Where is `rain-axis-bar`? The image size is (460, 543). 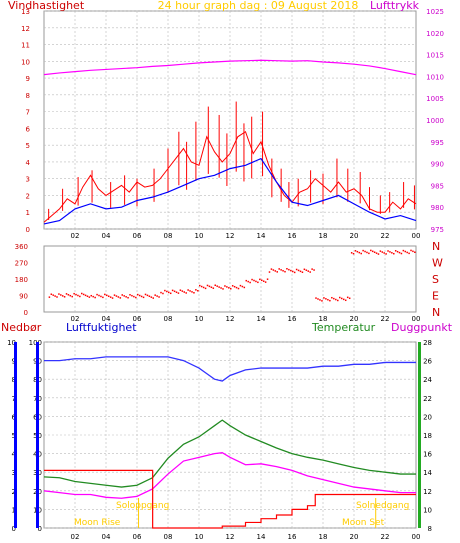
rain-axis-bar is located at coordinates (15, 435).